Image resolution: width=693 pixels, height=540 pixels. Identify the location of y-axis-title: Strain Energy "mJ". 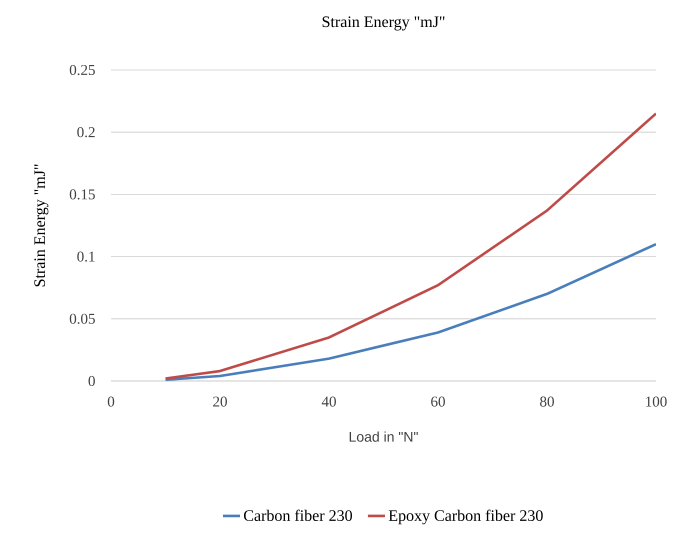
(41, 225).